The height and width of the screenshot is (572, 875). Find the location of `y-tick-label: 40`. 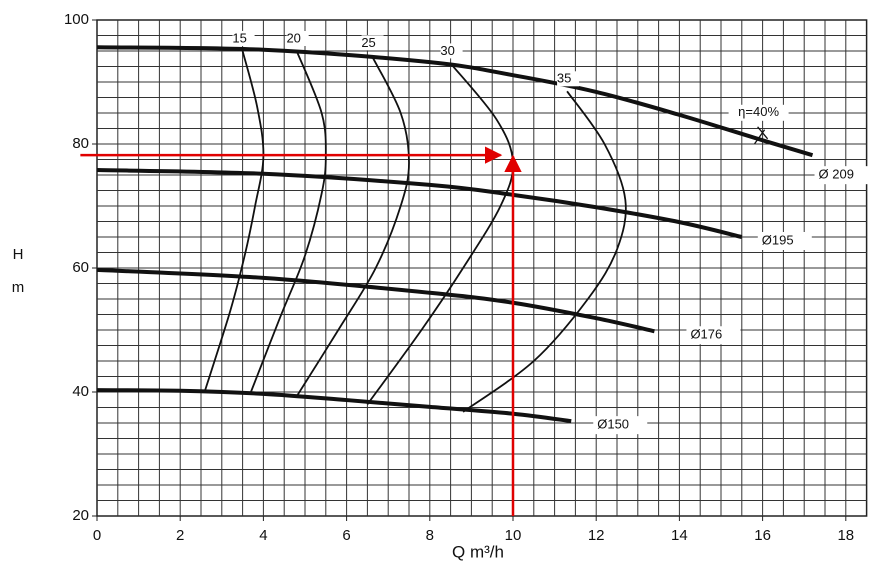

y-tick-label: 40 is located at coordinates (80, 391).